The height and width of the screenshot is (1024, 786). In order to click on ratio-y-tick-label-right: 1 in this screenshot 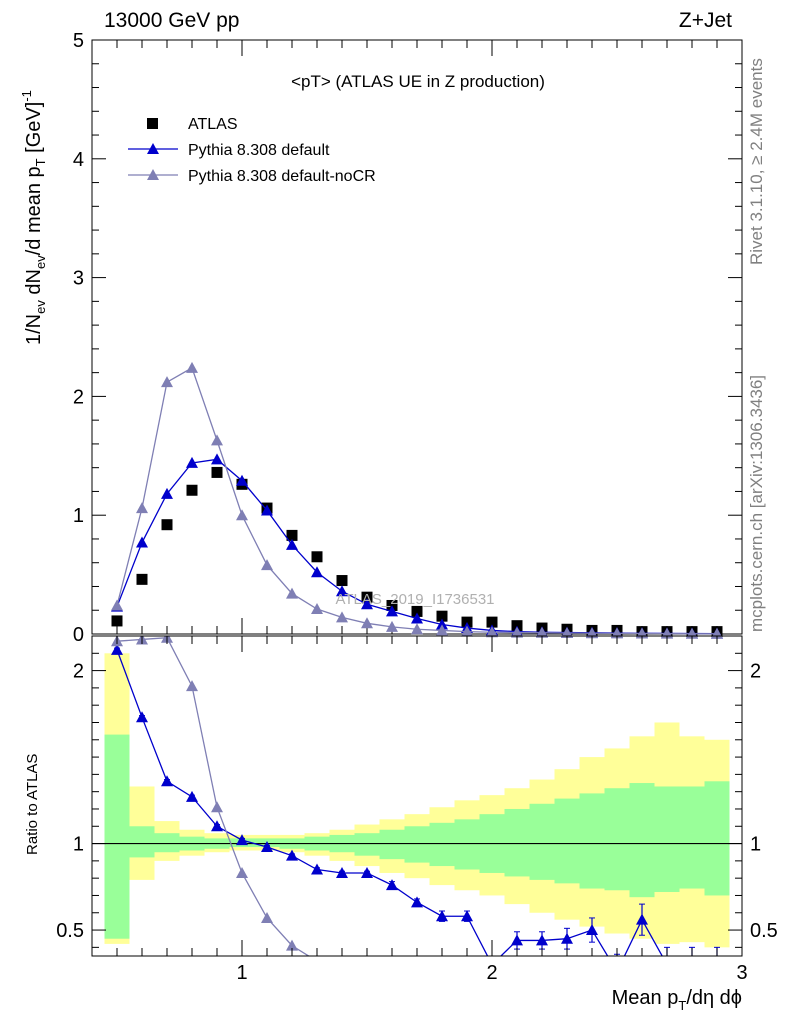, I will do `click(755, 845)`.